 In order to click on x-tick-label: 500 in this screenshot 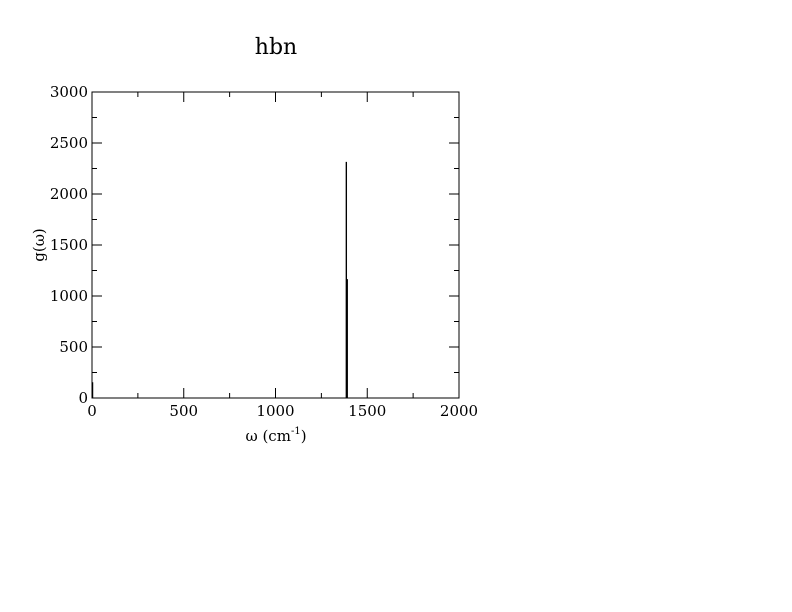, I will do `click(183, 411)`.